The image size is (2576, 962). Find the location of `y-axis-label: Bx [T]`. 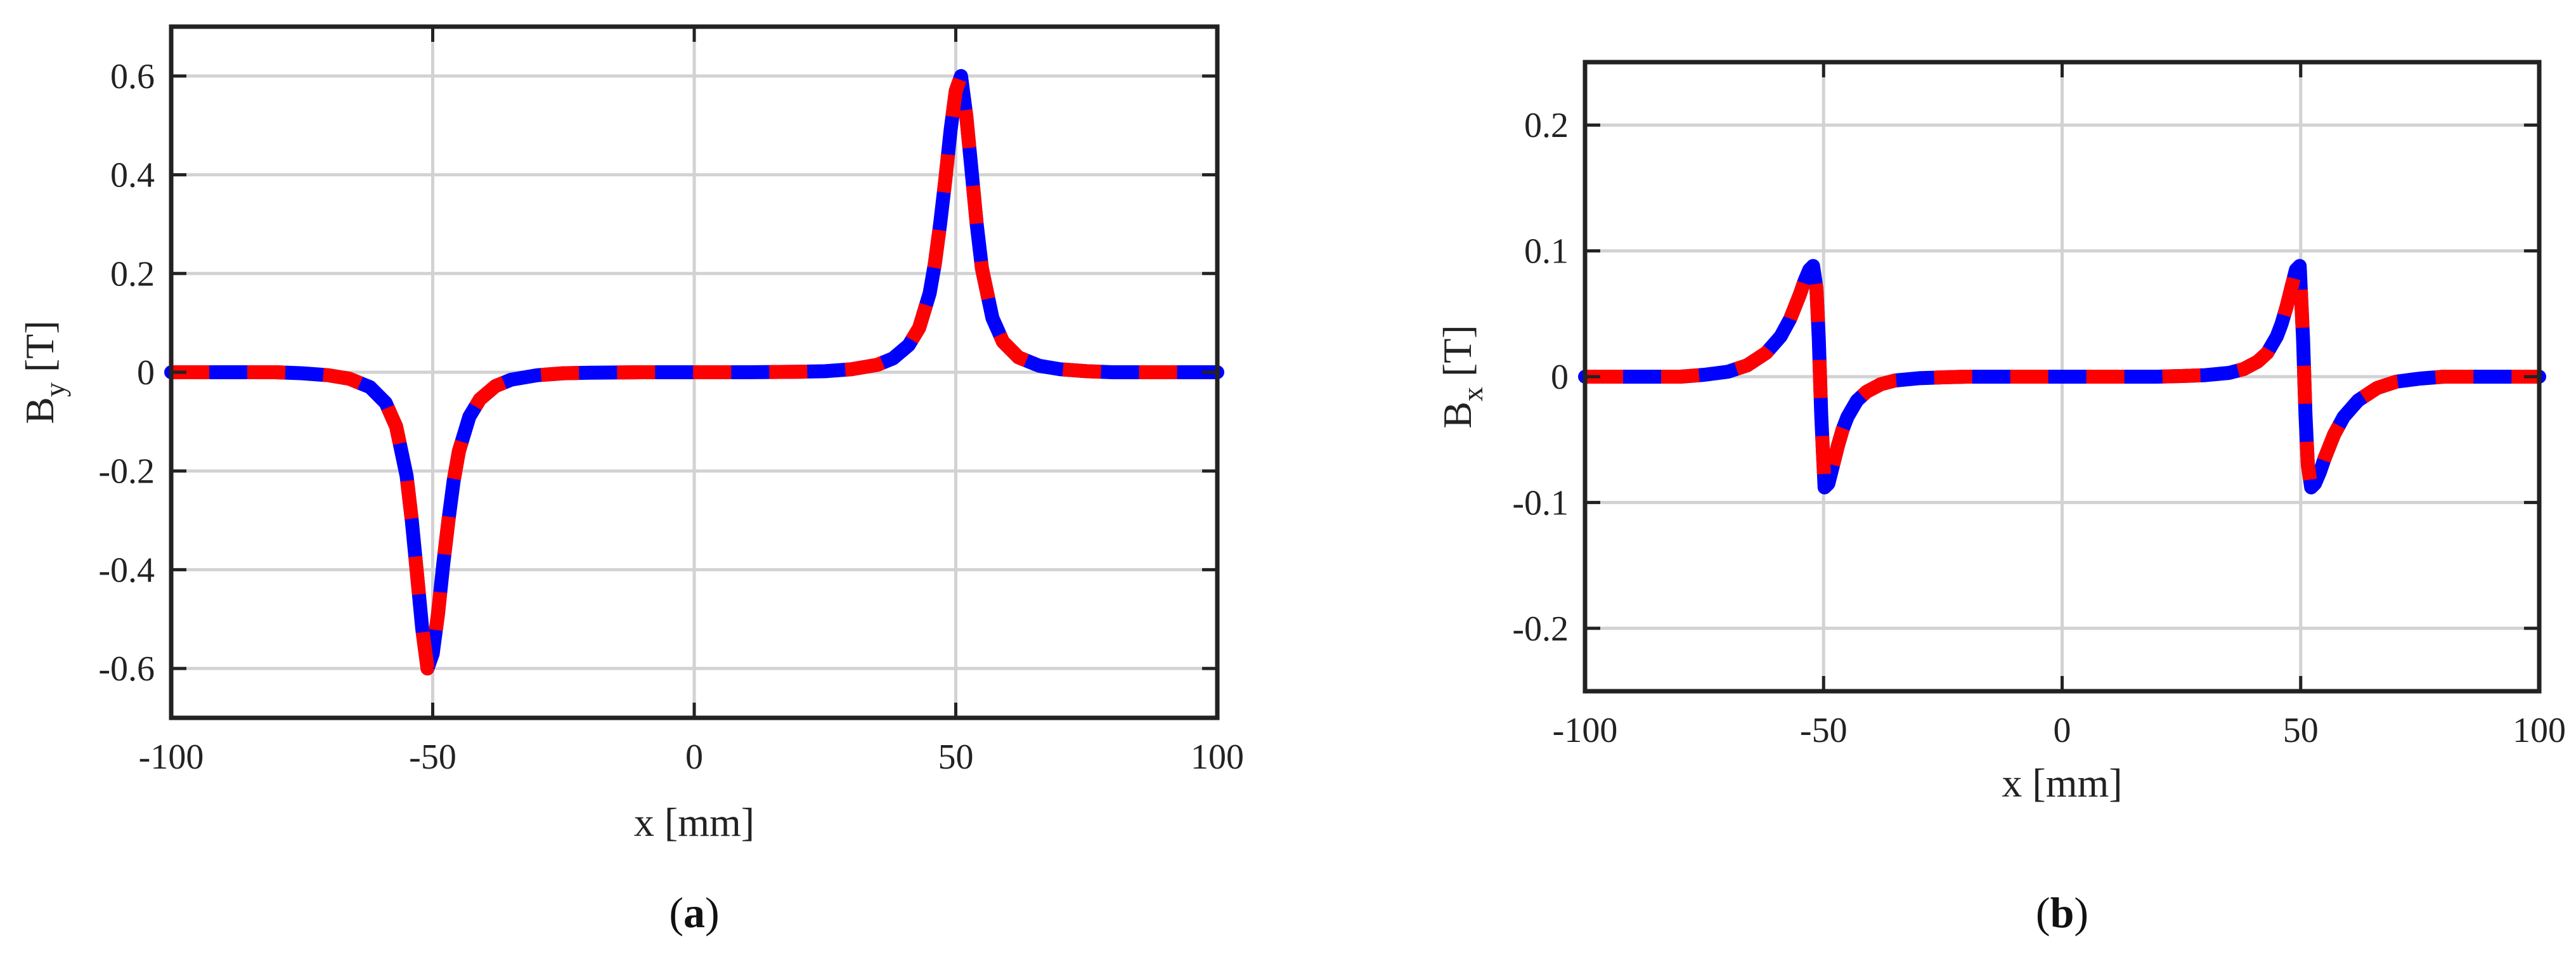

y-axis-label: Bx [T] is located at coordinates (1462, 376).